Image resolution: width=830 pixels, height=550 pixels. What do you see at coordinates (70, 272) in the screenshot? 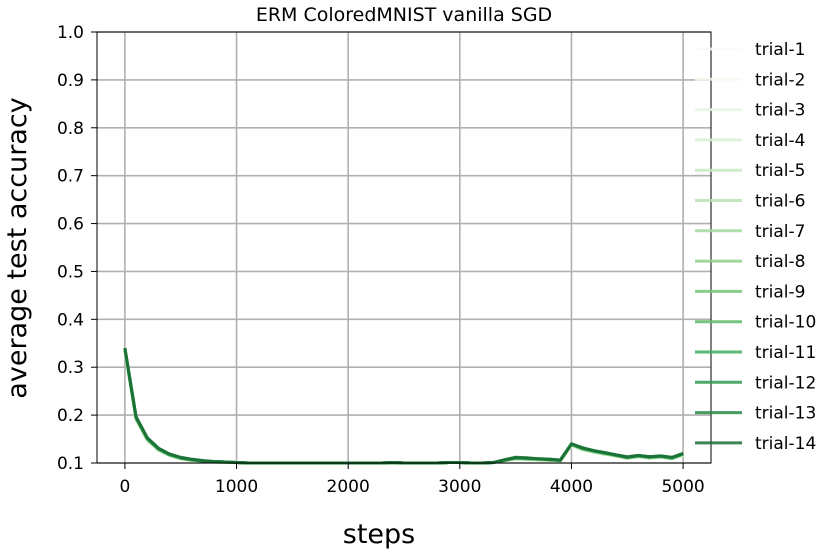
I see `y-tick-label-4: 0.5` at bounding box center [70, 272].